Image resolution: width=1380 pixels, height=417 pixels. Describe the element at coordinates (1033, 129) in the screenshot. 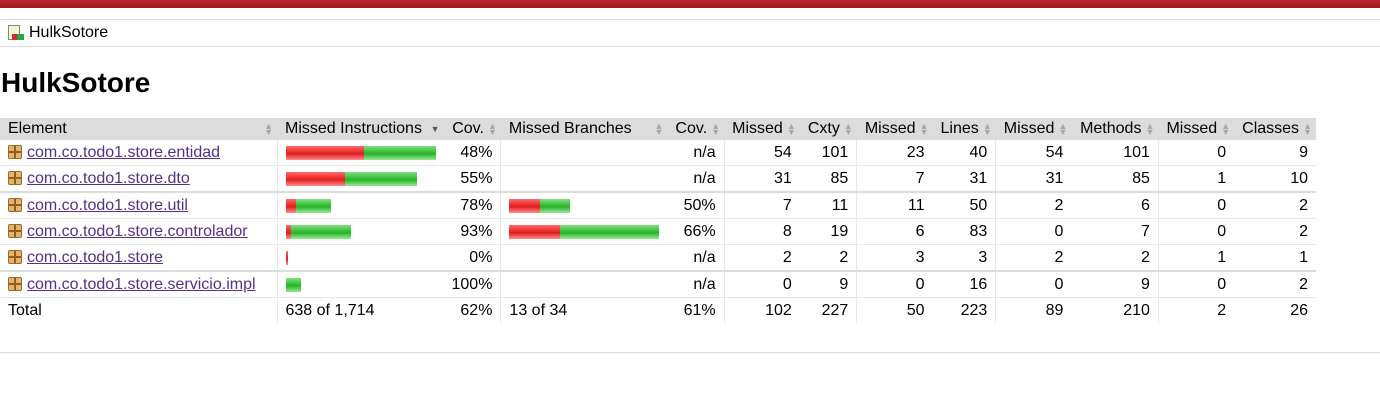

I see `column-header-missed-methods: Missed ▲ ▼` at that location.